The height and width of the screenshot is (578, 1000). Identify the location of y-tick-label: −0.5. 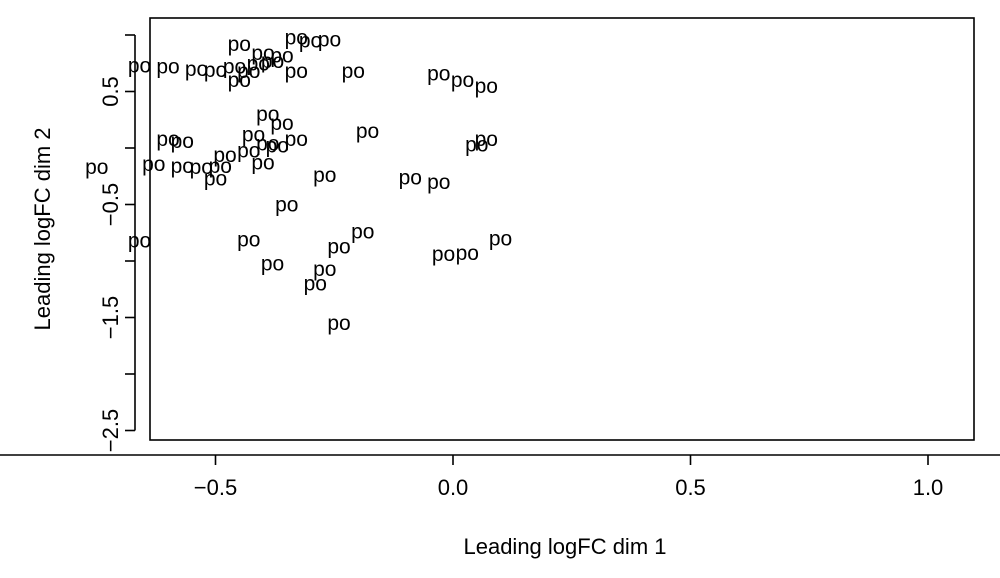
(110, 204).